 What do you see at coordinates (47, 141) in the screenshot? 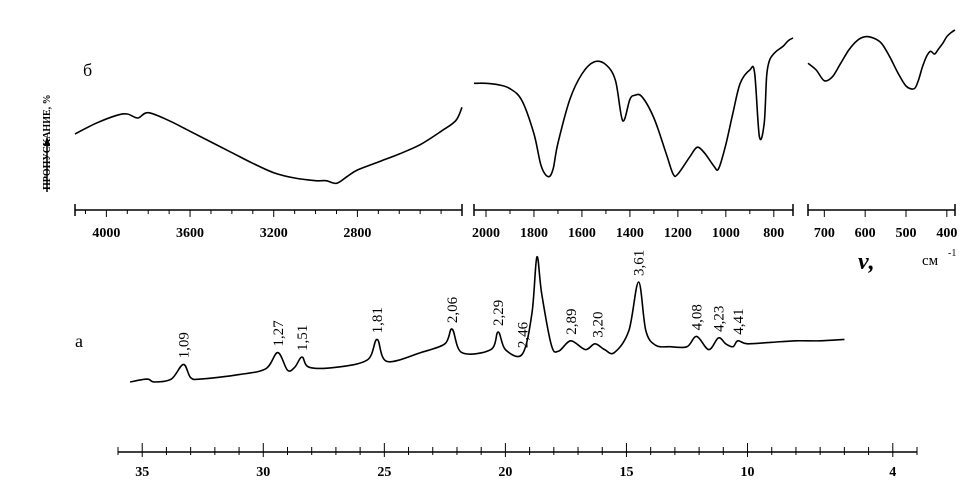
I see `ir-y-axis-arrowhead` at bounding box center [47, 141].